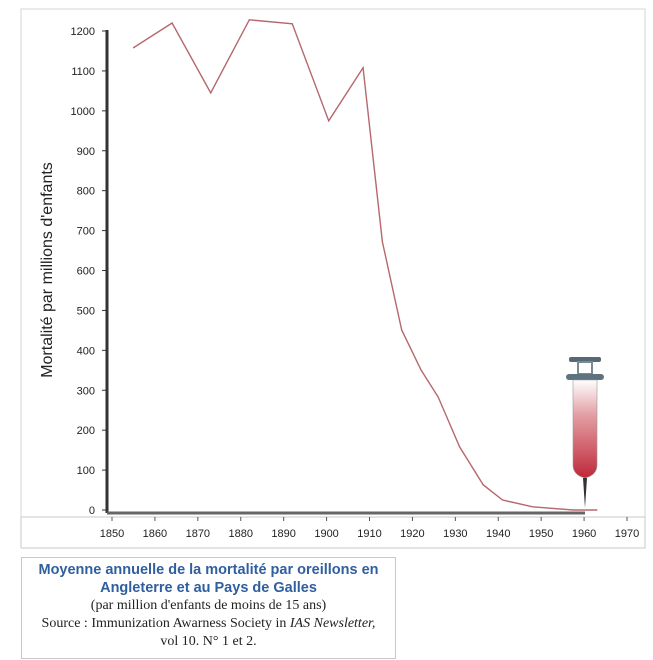  Describe the element at coordinates (86, 192) in the screenshot. I see `y-tick-label: 800` at that location.